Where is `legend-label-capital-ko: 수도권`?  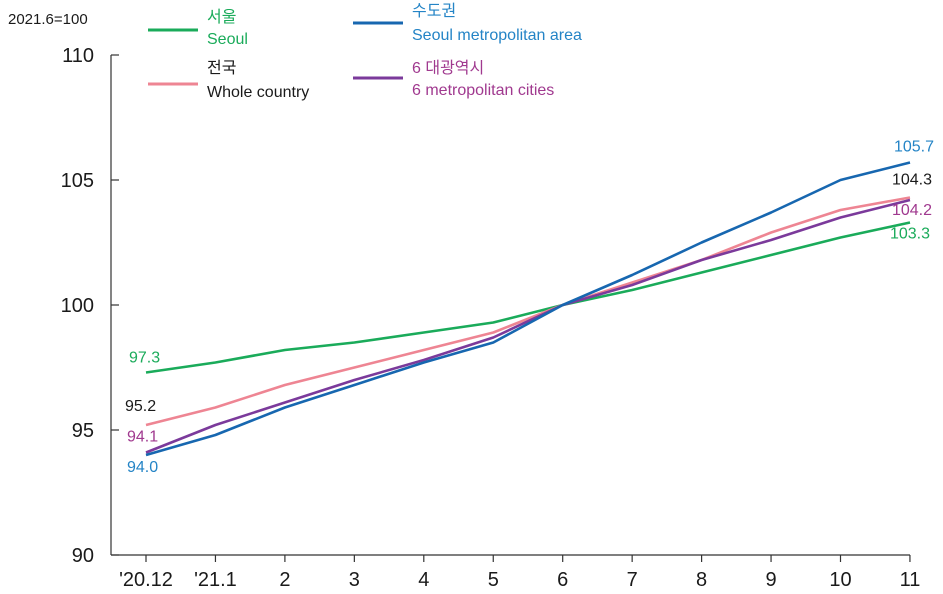 legend-label-capital-ko: 수도권 is located at coordinates (434, 11).